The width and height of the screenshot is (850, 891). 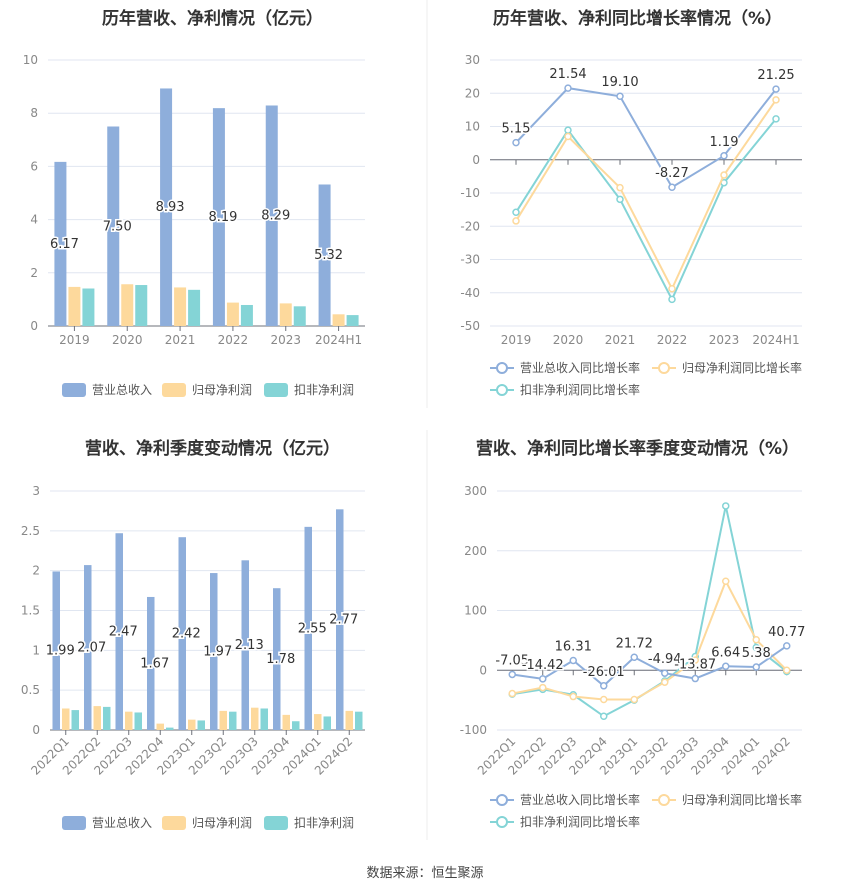 I want to click on bar-data-label: 5.32, so click(x=328, y=255).